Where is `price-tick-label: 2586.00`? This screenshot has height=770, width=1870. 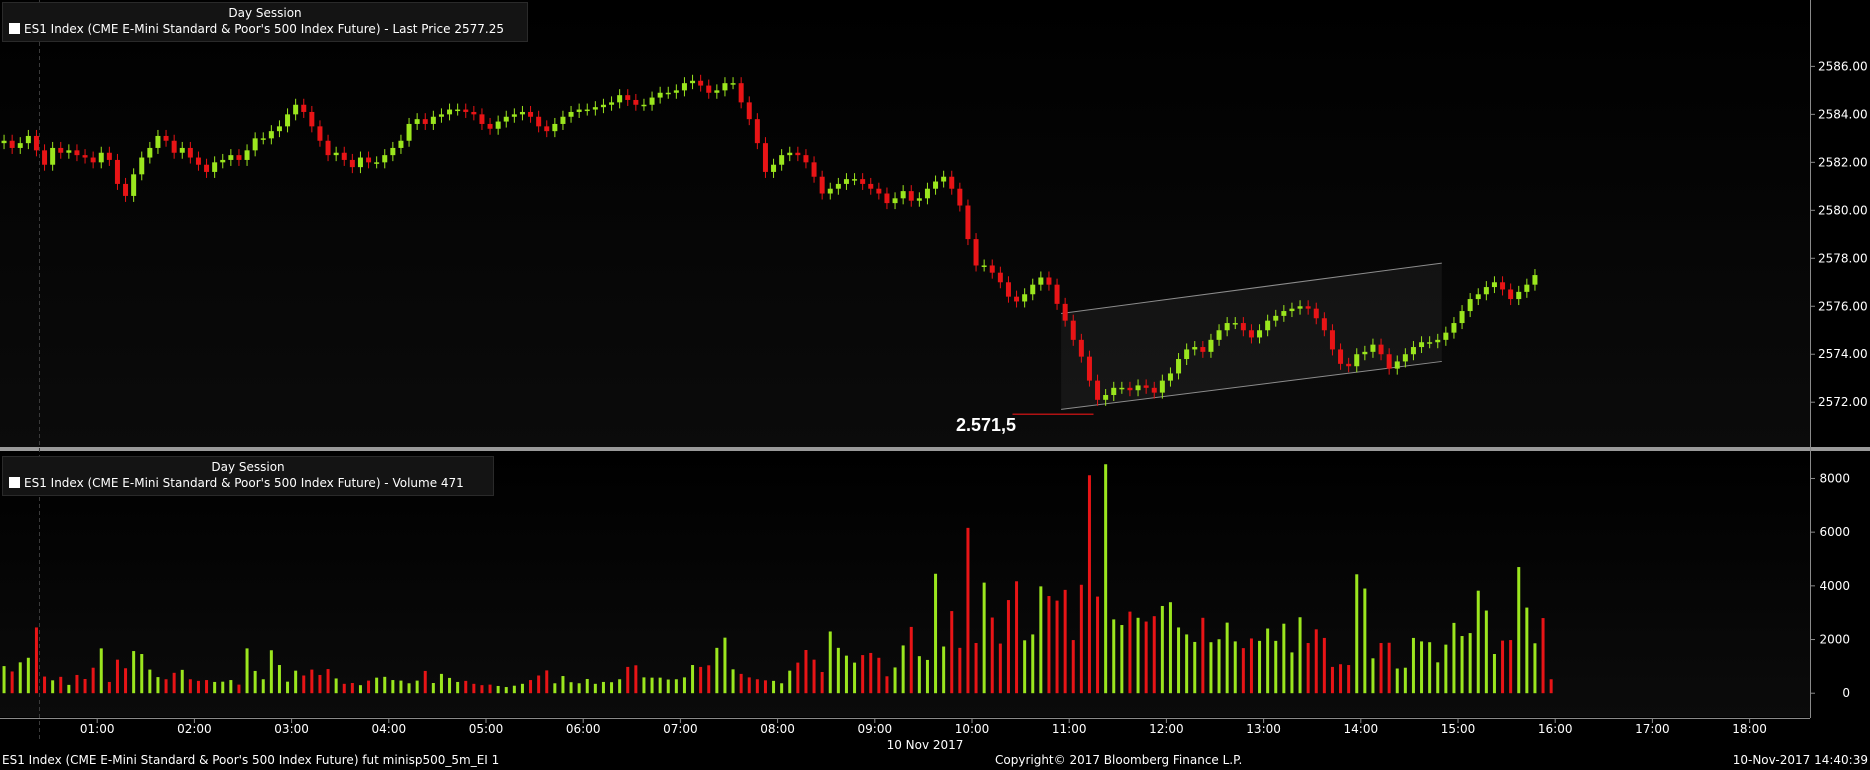 price-tick-label: 2586.00 is located at coordinates (1843, 66).